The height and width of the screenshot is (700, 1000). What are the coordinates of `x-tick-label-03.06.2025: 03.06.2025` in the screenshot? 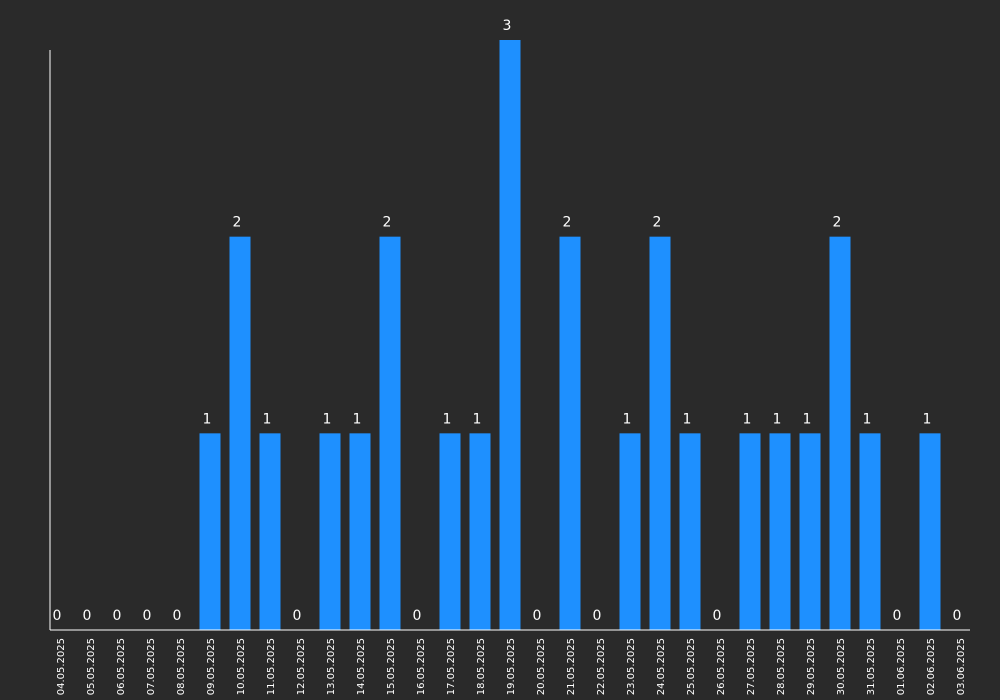 It's located at (961, 666).